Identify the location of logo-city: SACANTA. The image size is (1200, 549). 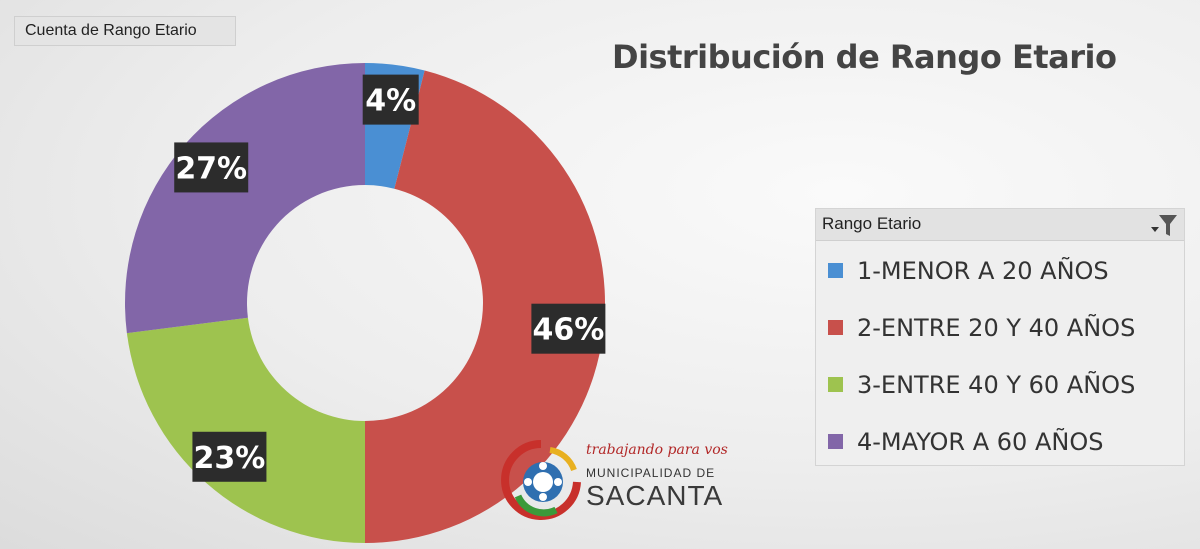
(655, 495).